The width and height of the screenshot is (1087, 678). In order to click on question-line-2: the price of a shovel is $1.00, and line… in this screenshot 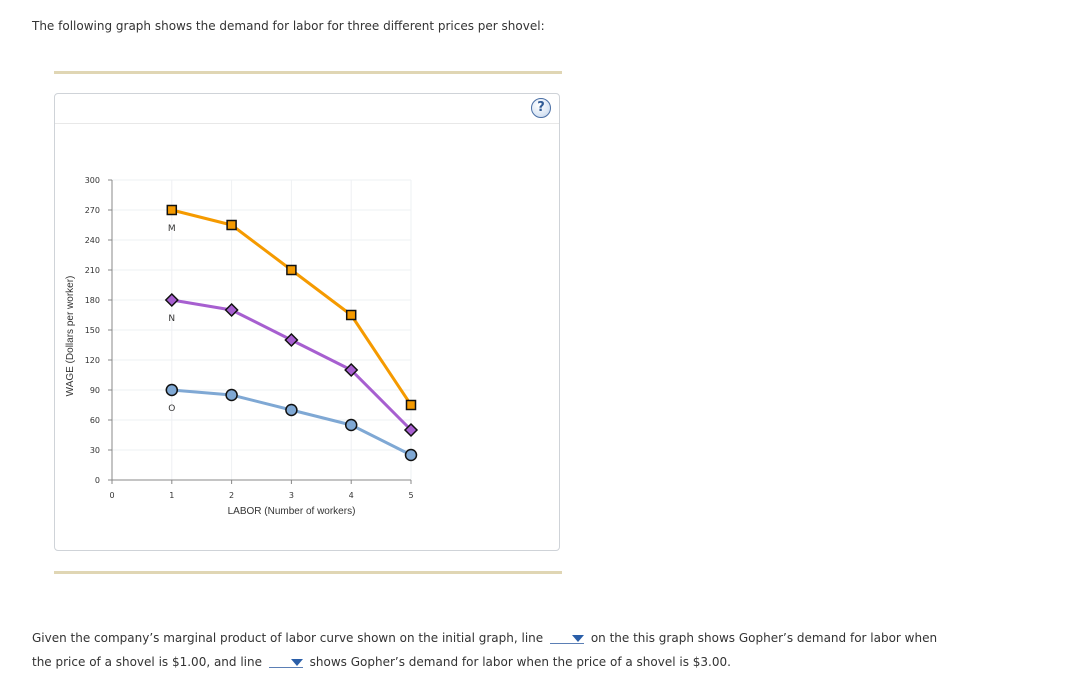, I will do `click(381, 662)`.